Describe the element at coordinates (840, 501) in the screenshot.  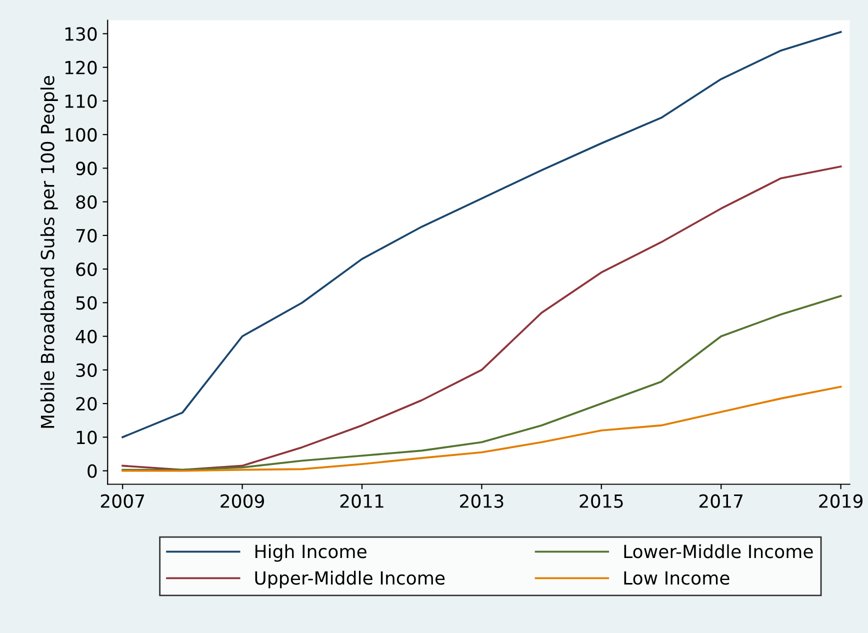
I see `x-tick-label: 2019` at that location.